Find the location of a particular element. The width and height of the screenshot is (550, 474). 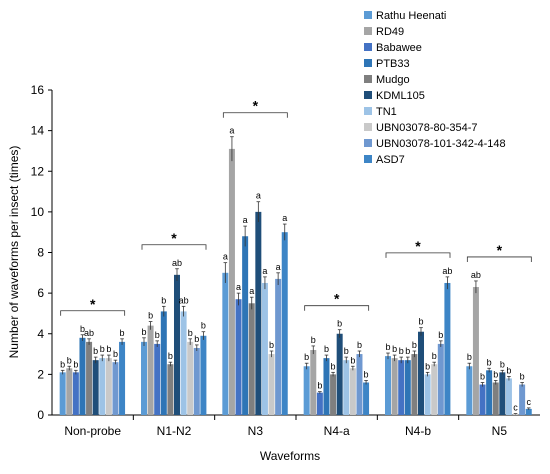

y-tick-label: 6 is located at coordinates (40, 293).